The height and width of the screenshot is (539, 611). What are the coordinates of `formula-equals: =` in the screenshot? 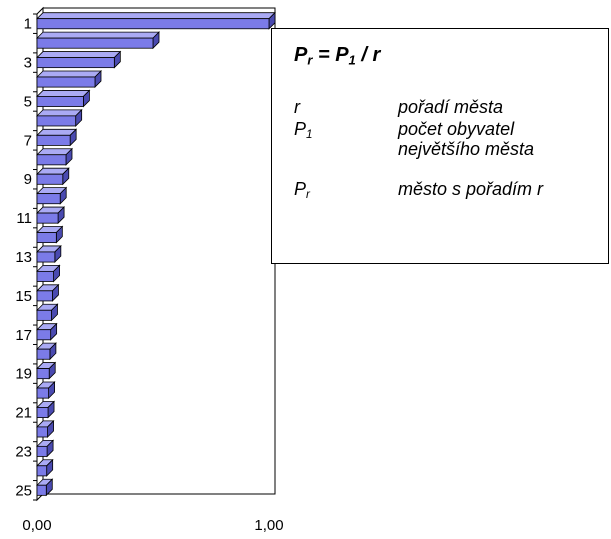 It's located at (324, 55).